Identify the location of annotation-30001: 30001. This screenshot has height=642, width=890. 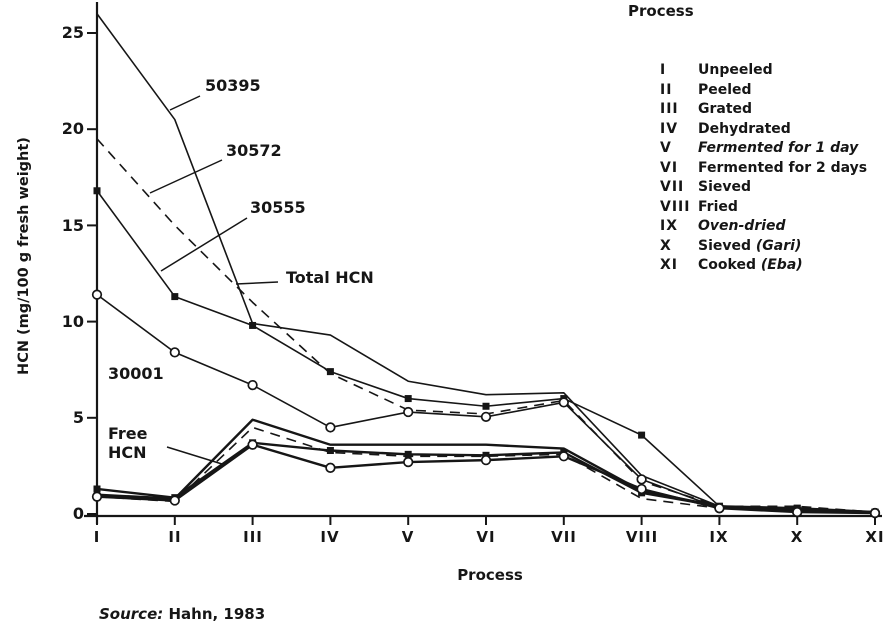
(136, 373).